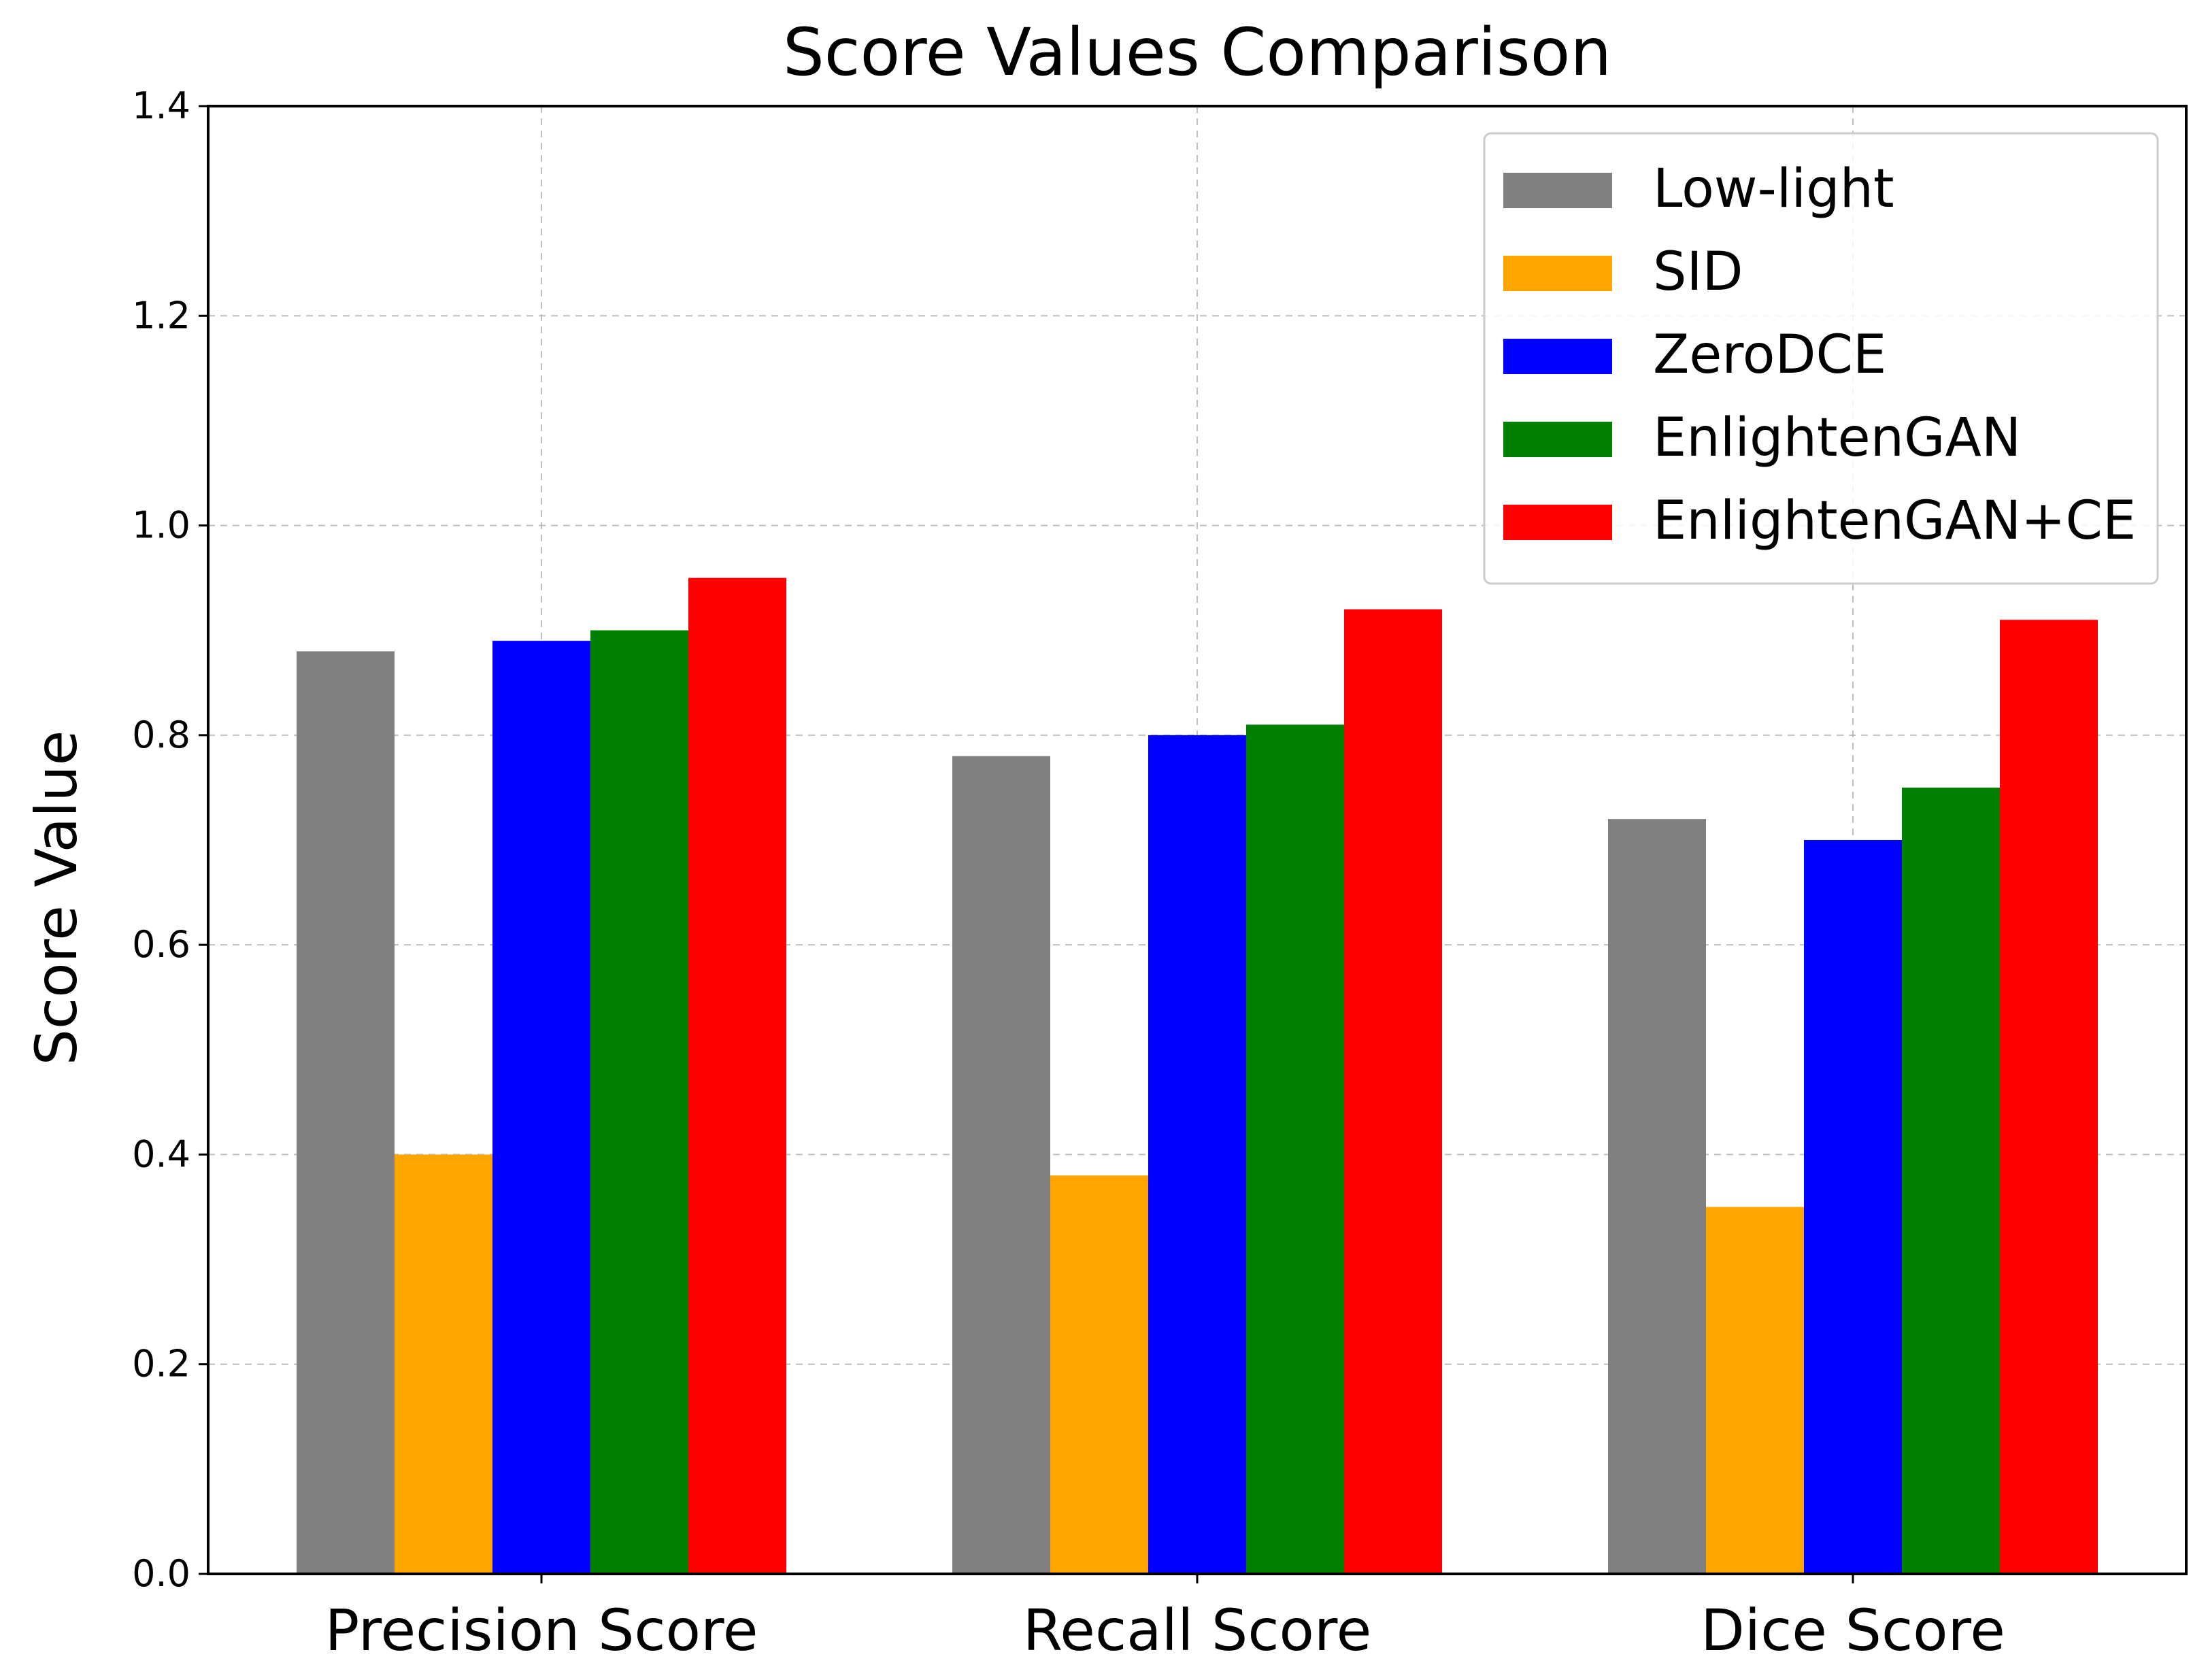  I want to click on legend-label: EnlightenGAN, so click(1837, 438).